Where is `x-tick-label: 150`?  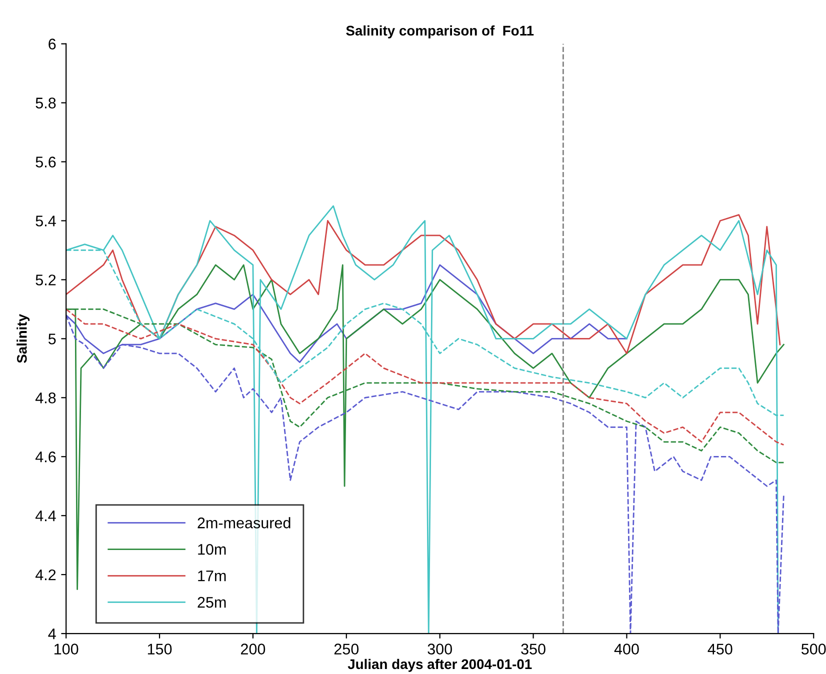
x-tick-label: 150 is located at coordinates (160, 649).